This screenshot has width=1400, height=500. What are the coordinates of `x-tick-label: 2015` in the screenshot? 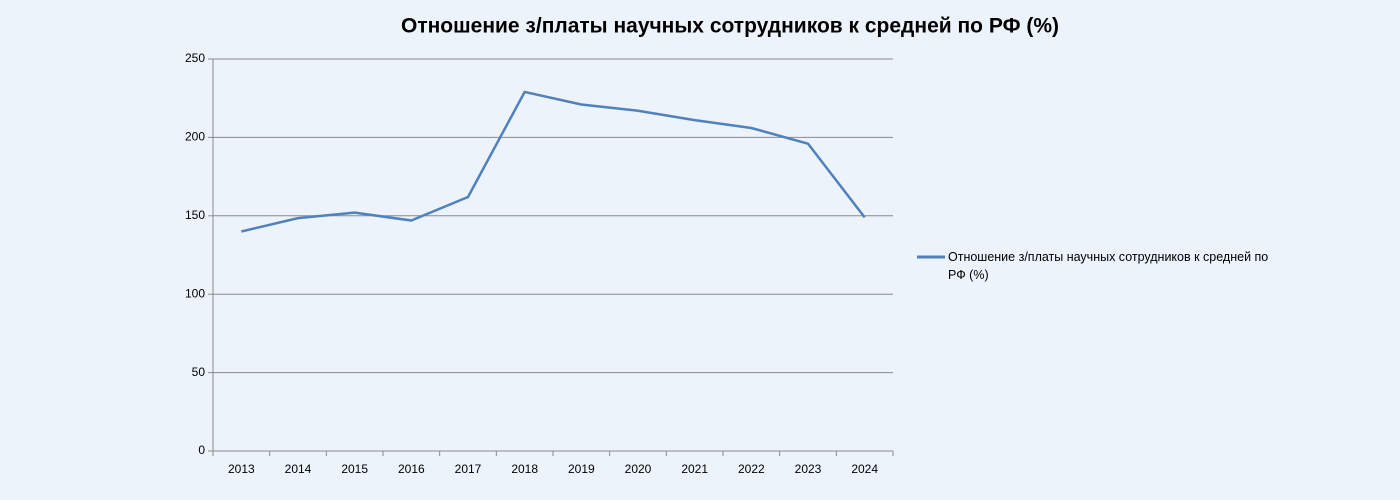 It's located at (354, 469).